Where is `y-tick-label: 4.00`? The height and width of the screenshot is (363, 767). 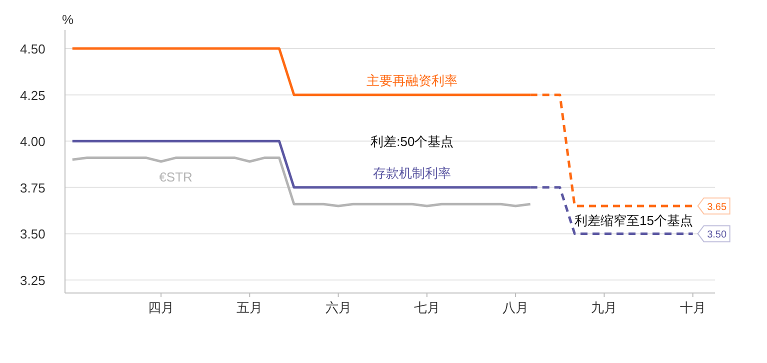 y-tick-label: 4.00 is located at coordinates (33, 142).